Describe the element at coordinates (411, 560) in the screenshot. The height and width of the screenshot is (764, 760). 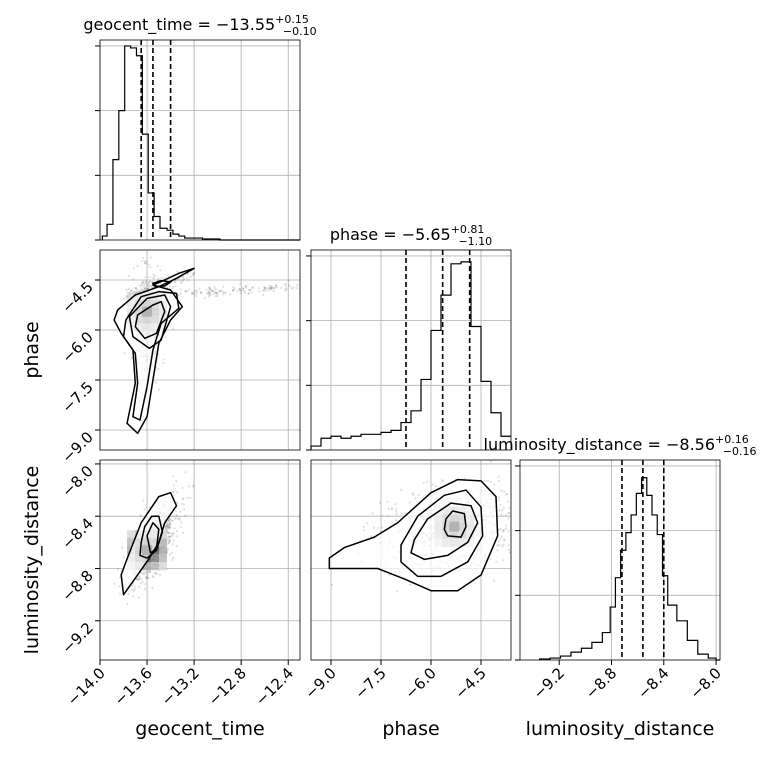
I see `scatter-frame` at that location.